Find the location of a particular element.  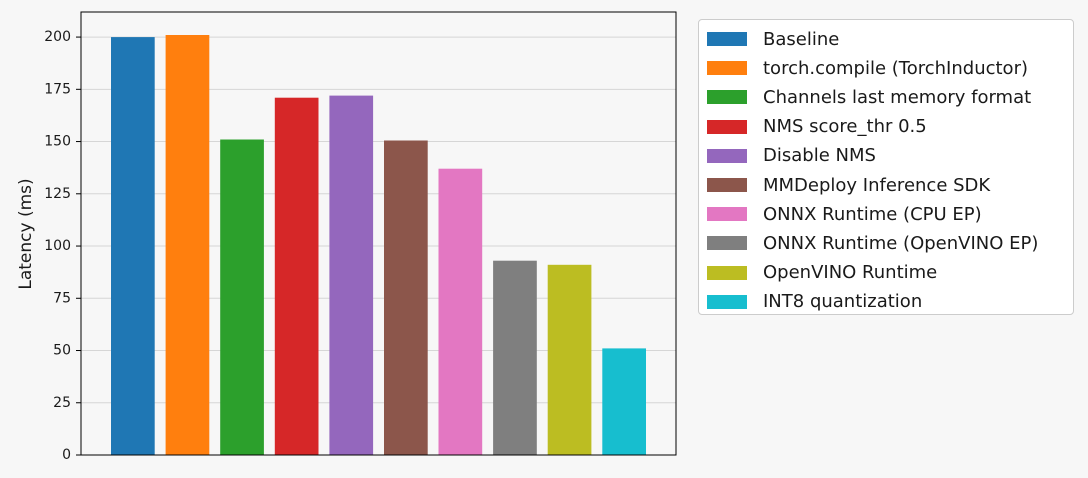

legend-item: Baseline is located at coordinates (773, 39).